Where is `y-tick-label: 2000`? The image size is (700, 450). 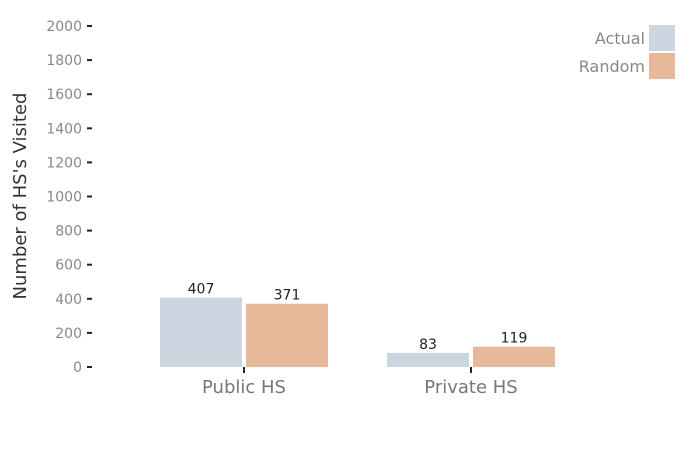
y-tick-label: 2000 is located at coordinates (64, 27).